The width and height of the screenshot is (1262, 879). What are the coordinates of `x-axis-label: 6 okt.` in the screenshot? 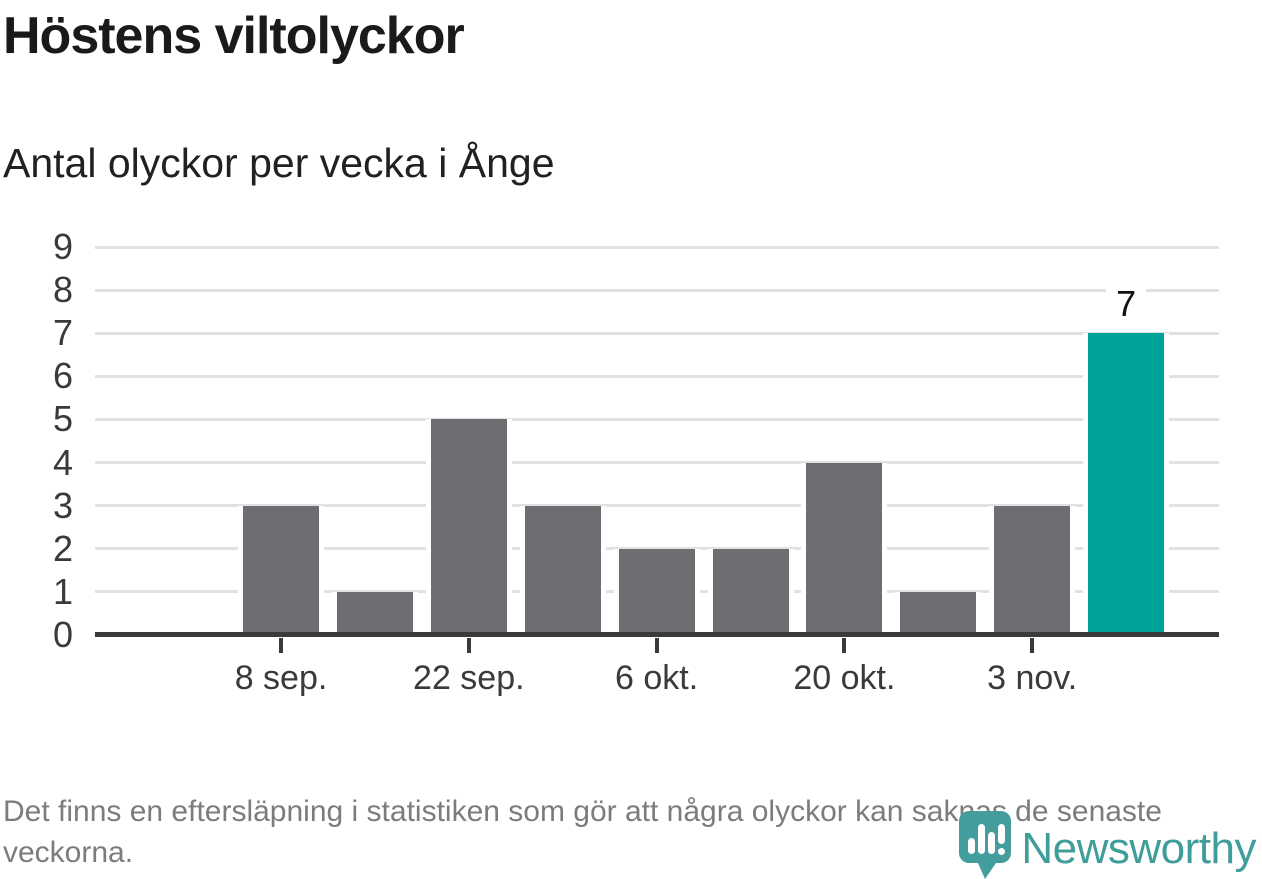 It's located at (657, 678).